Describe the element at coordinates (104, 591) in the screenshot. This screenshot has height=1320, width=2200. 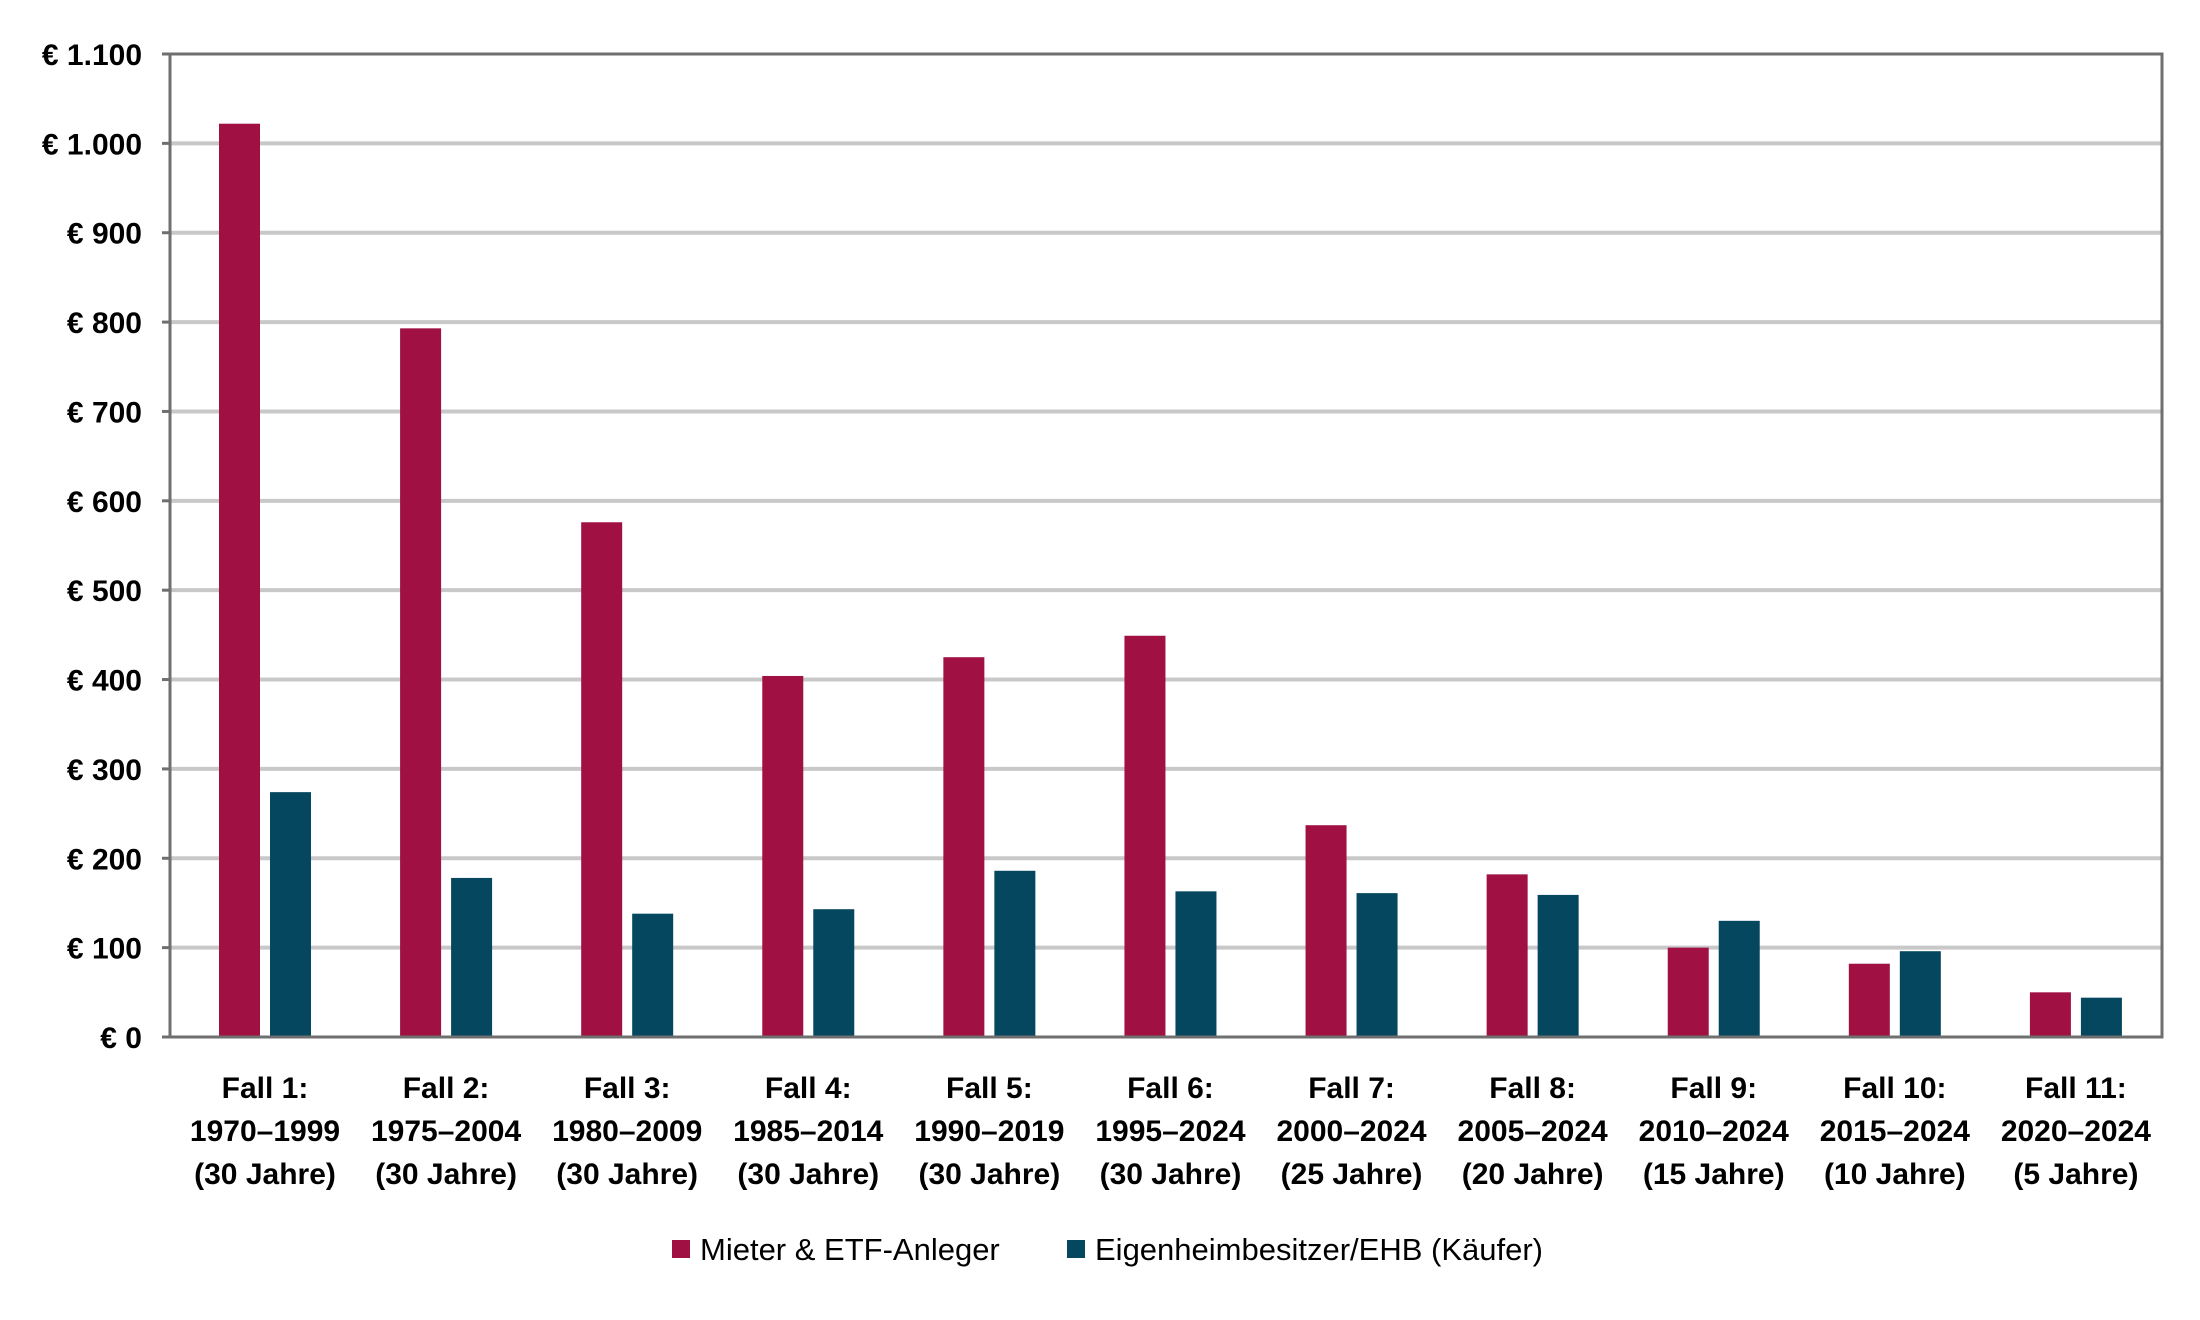
I see `y-tick-label: € 500` at that location.